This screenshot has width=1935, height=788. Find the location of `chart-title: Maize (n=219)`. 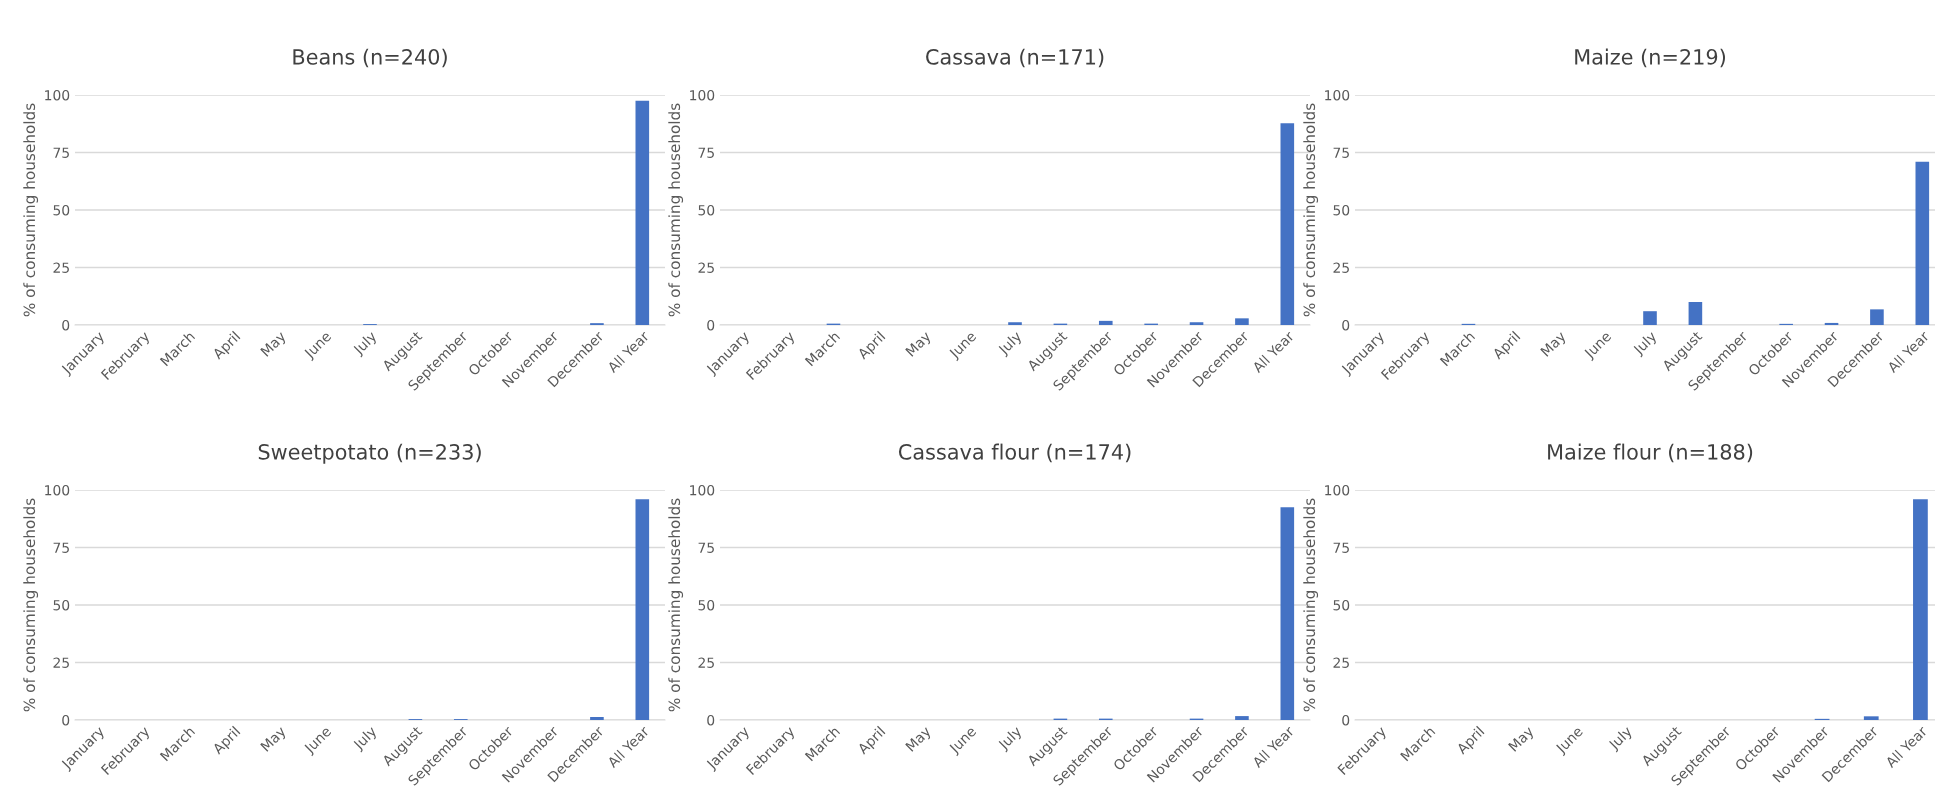

chart-title: Maize (n=219) is located at coordinates (1650, 58).